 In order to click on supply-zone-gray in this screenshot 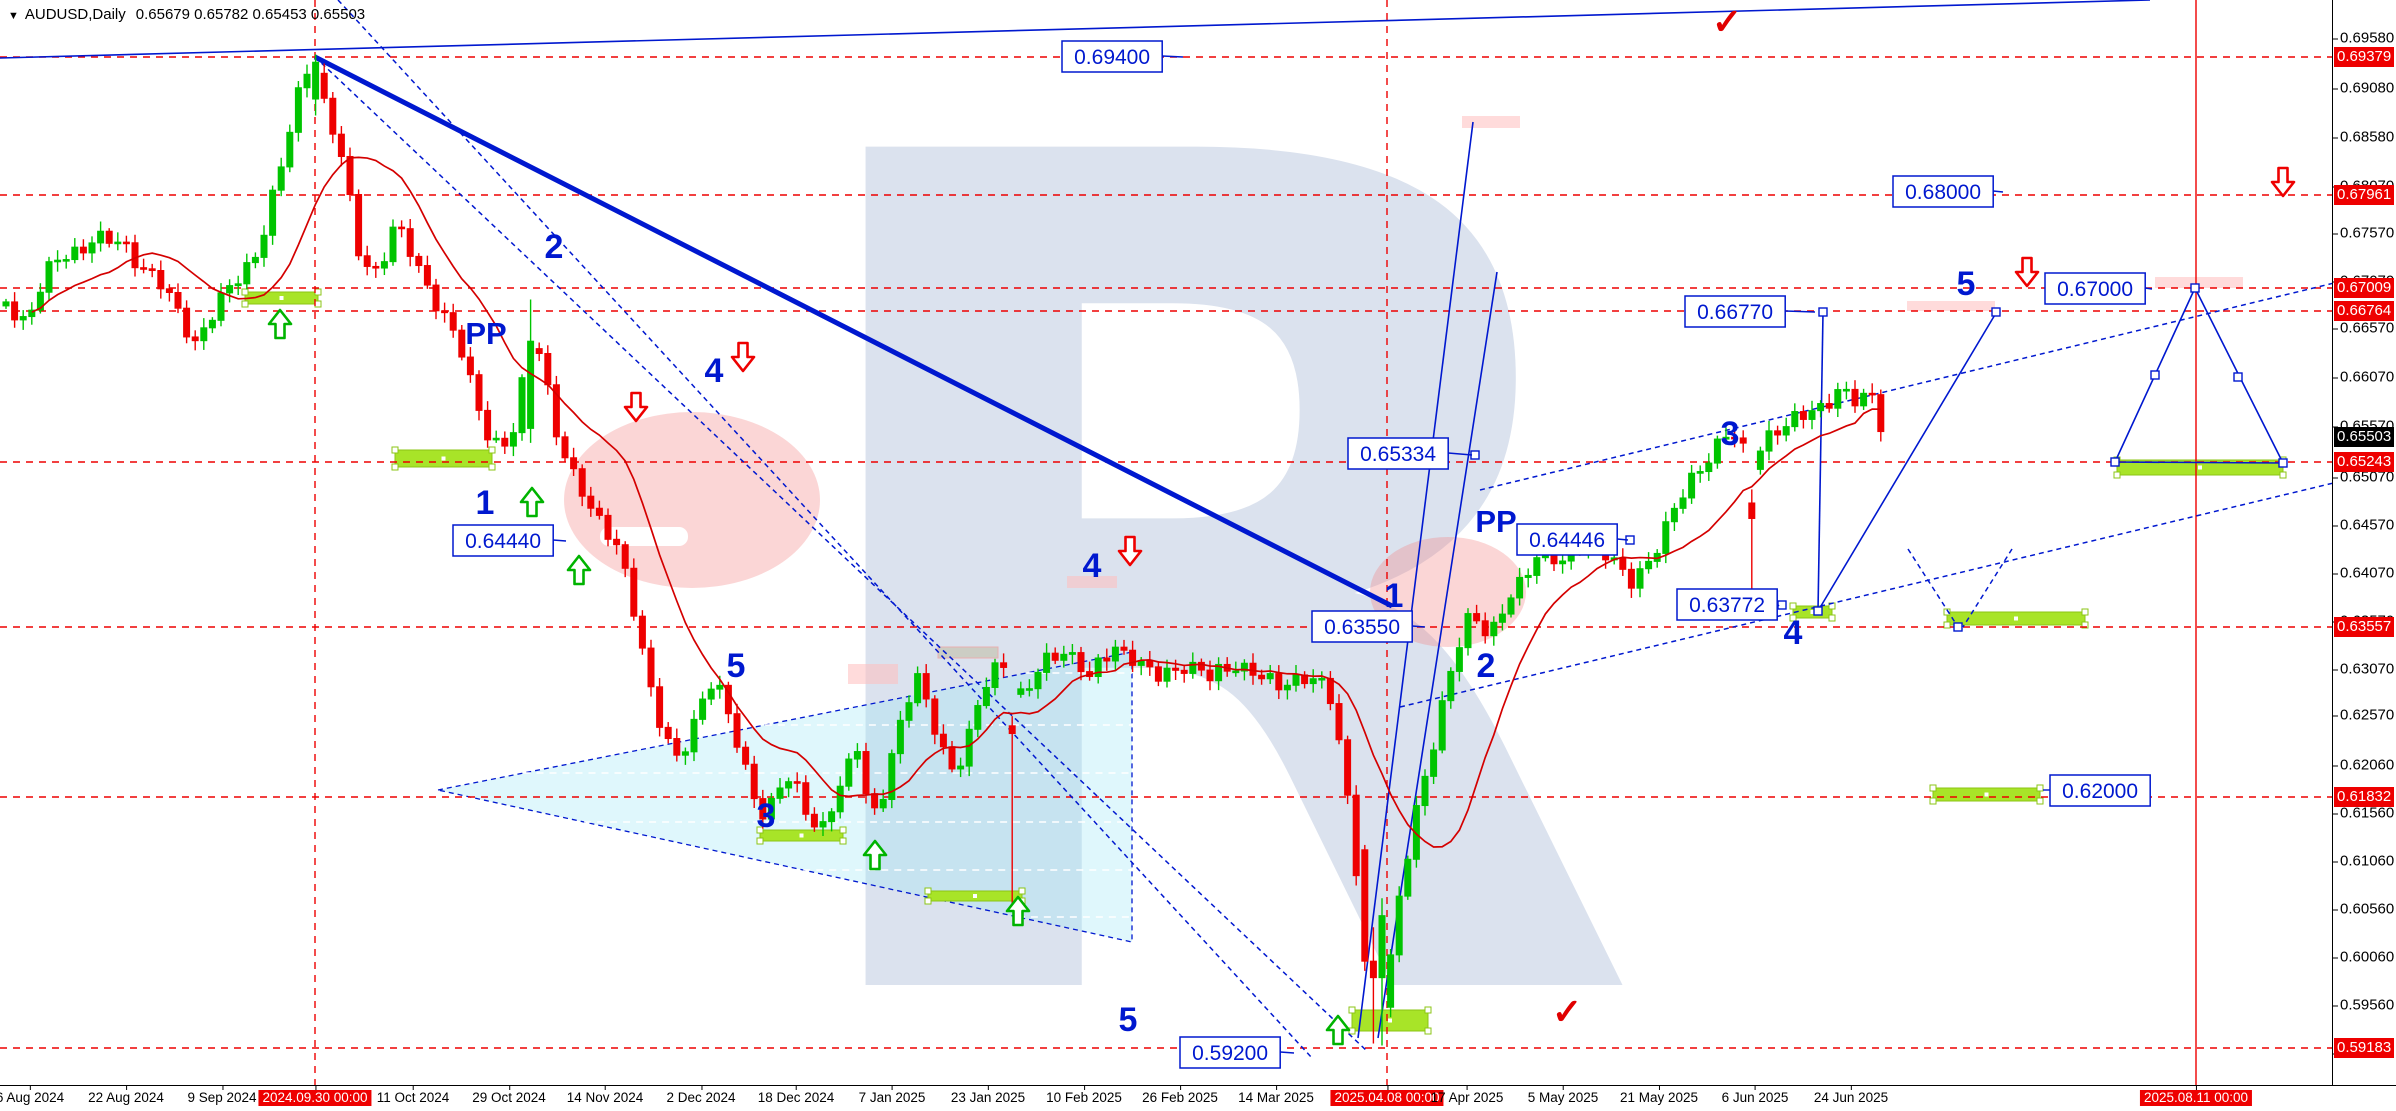, I will do `click(968, 652)`.